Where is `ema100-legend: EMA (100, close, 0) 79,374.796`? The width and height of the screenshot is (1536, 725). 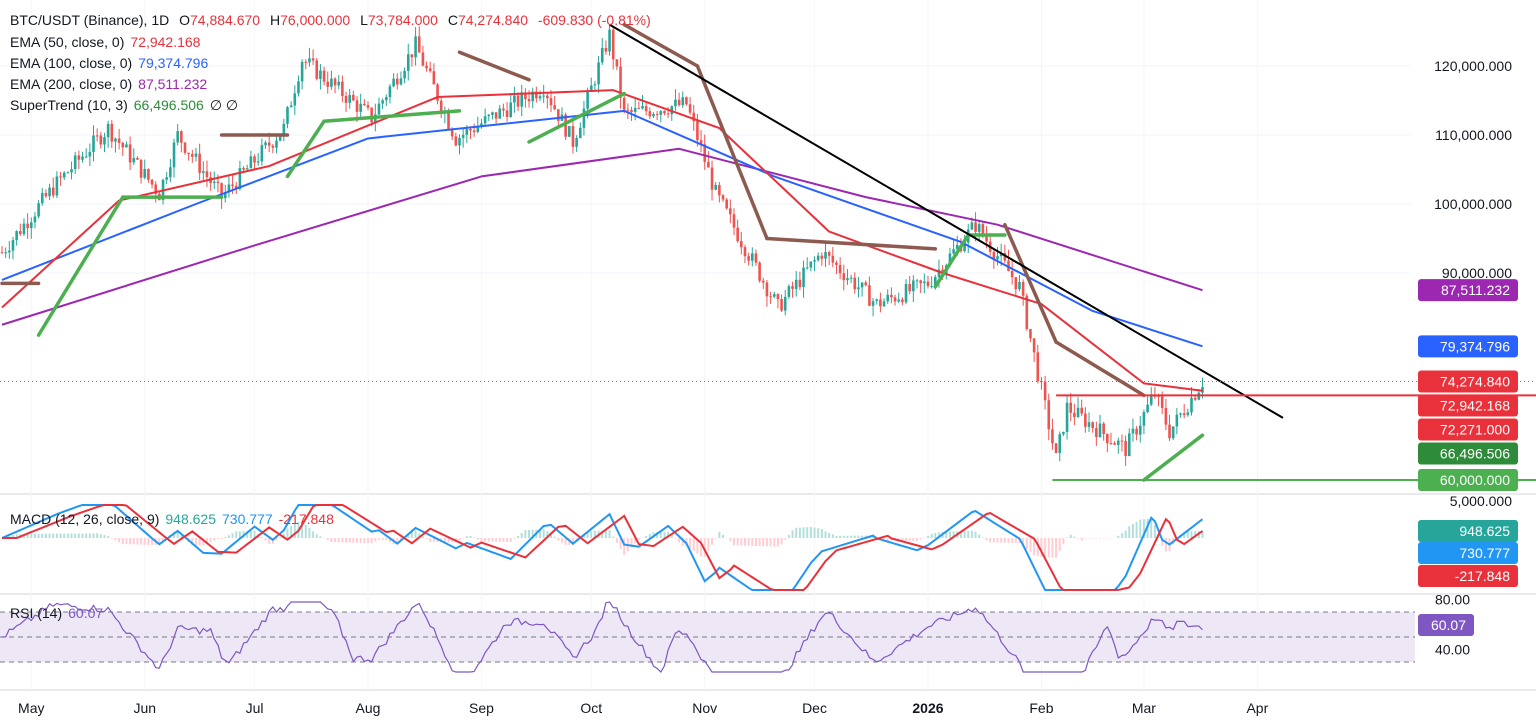
ema100-legend: EMA (100, close, 0) 79,374.796 is located at coordinates (112, 63).